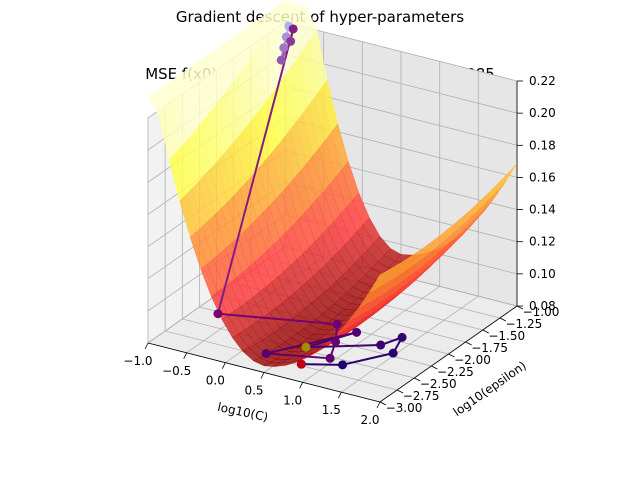  Describe the element at coordinates (176, 371) in the screenshot. I see `x-tick-label: −0.5` at that location.